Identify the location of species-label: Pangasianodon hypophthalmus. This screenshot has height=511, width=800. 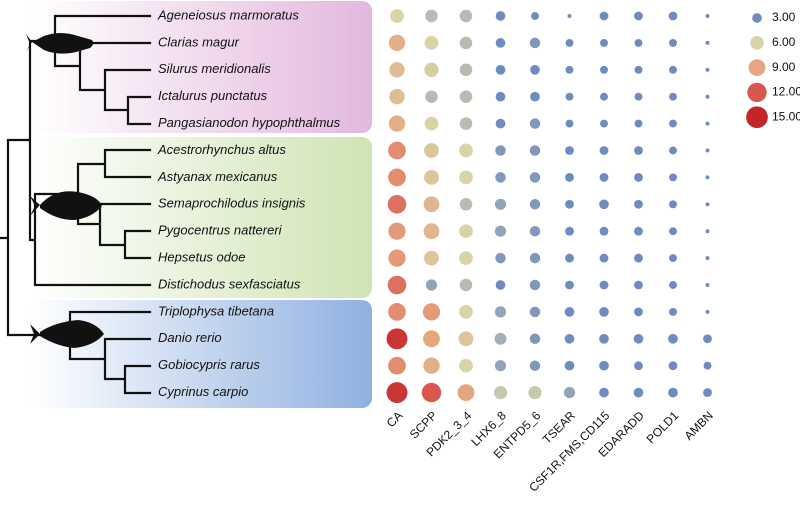
(249, 122).